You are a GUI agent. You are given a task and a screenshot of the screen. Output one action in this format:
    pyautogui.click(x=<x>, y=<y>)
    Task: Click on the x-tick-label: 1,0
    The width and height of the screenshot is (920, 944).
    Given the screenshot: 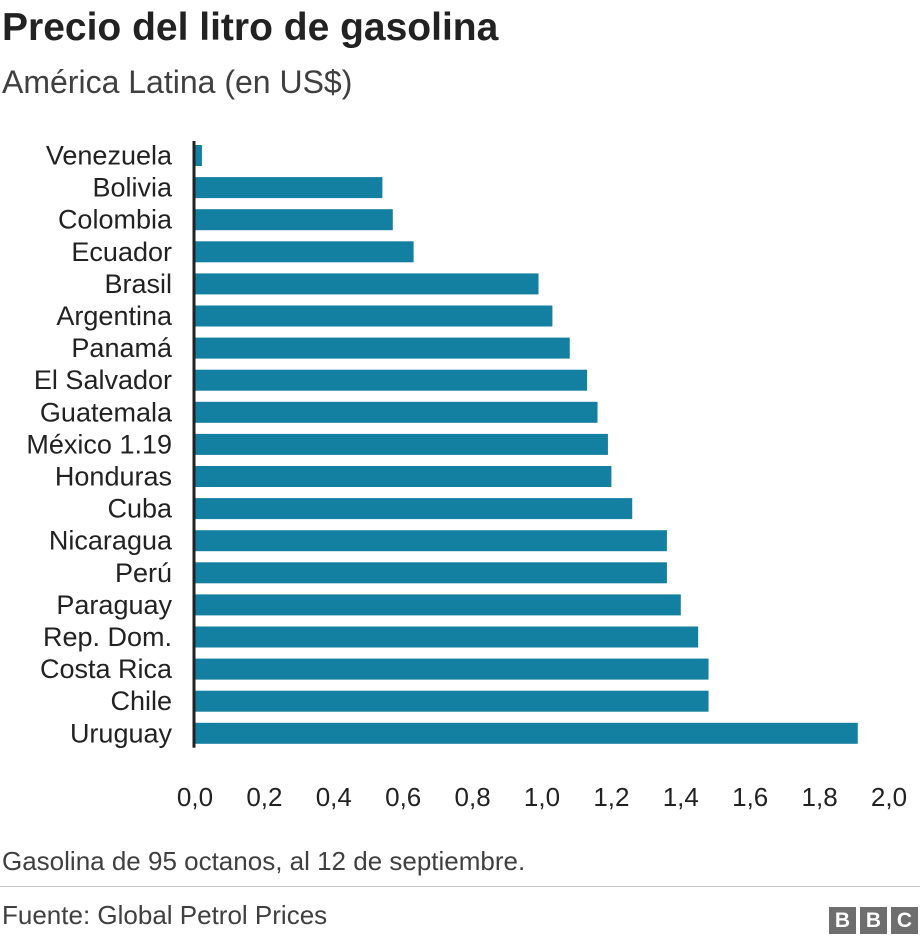 What is the action you would take?
    pyautogui.click(x=542, y=797)
    